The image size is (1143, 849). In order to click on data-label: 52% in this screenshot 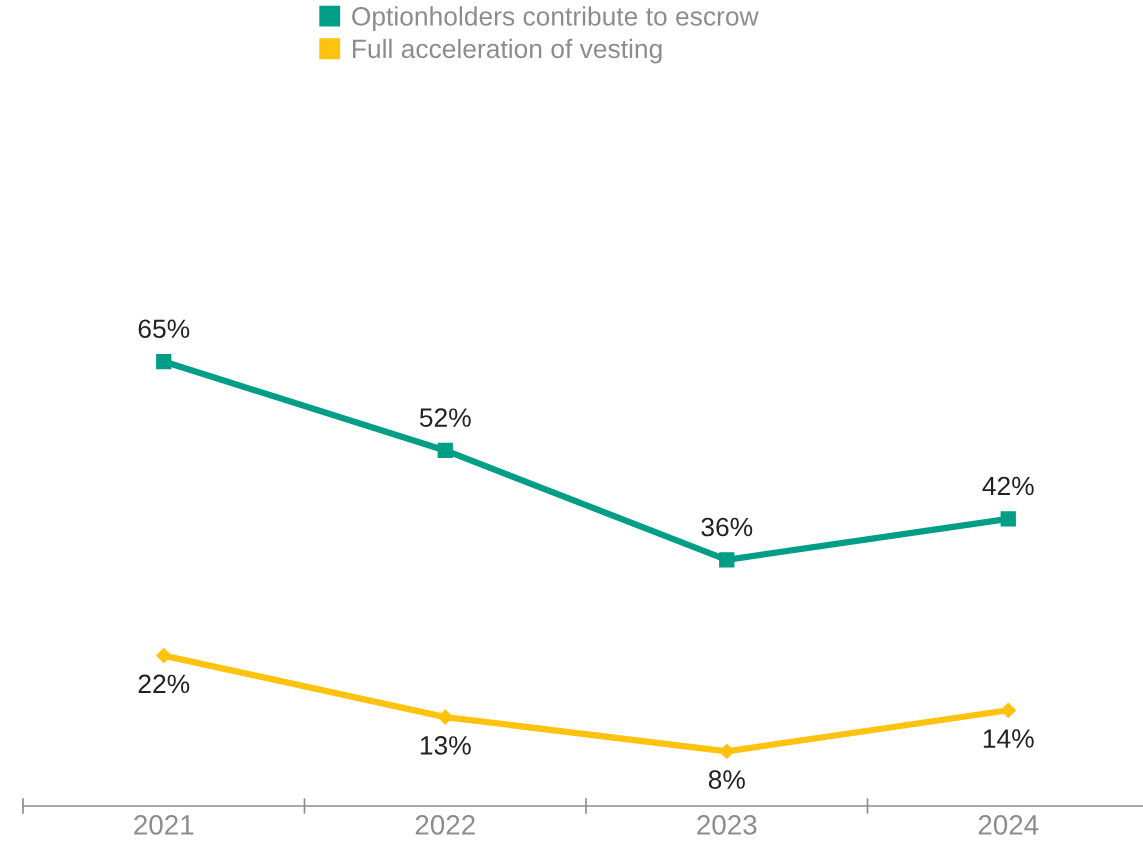, I will do `click(445, 417)`.